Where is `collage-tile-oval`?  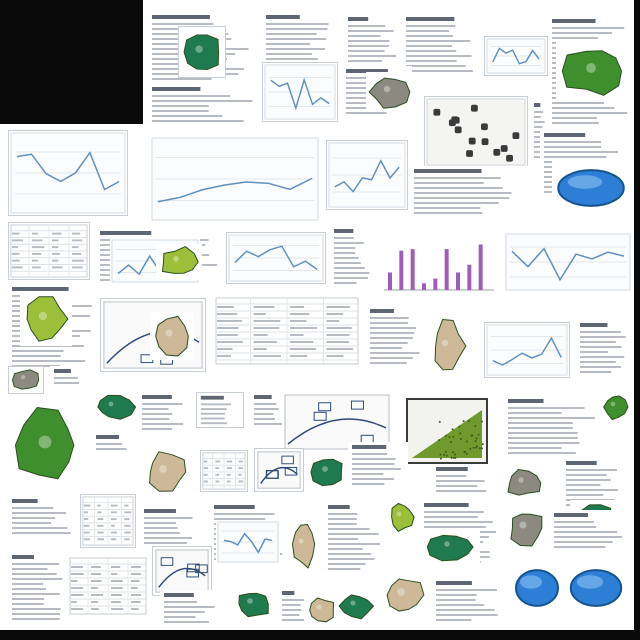 collage-tile-oval is located at coordinates (591, 188).